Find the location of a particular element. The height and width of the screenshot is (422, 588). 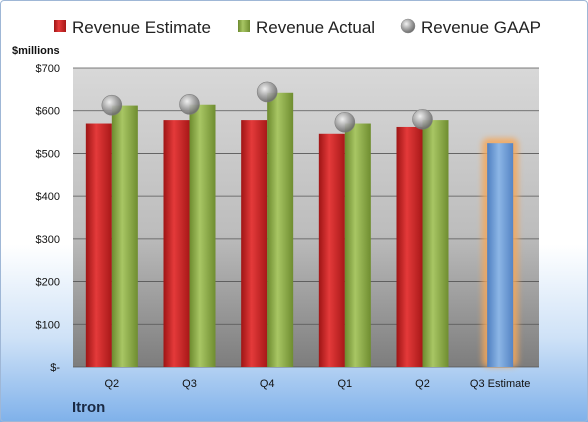

legend-item-actual: Revenue Actual is located at coordinates (306, 27).